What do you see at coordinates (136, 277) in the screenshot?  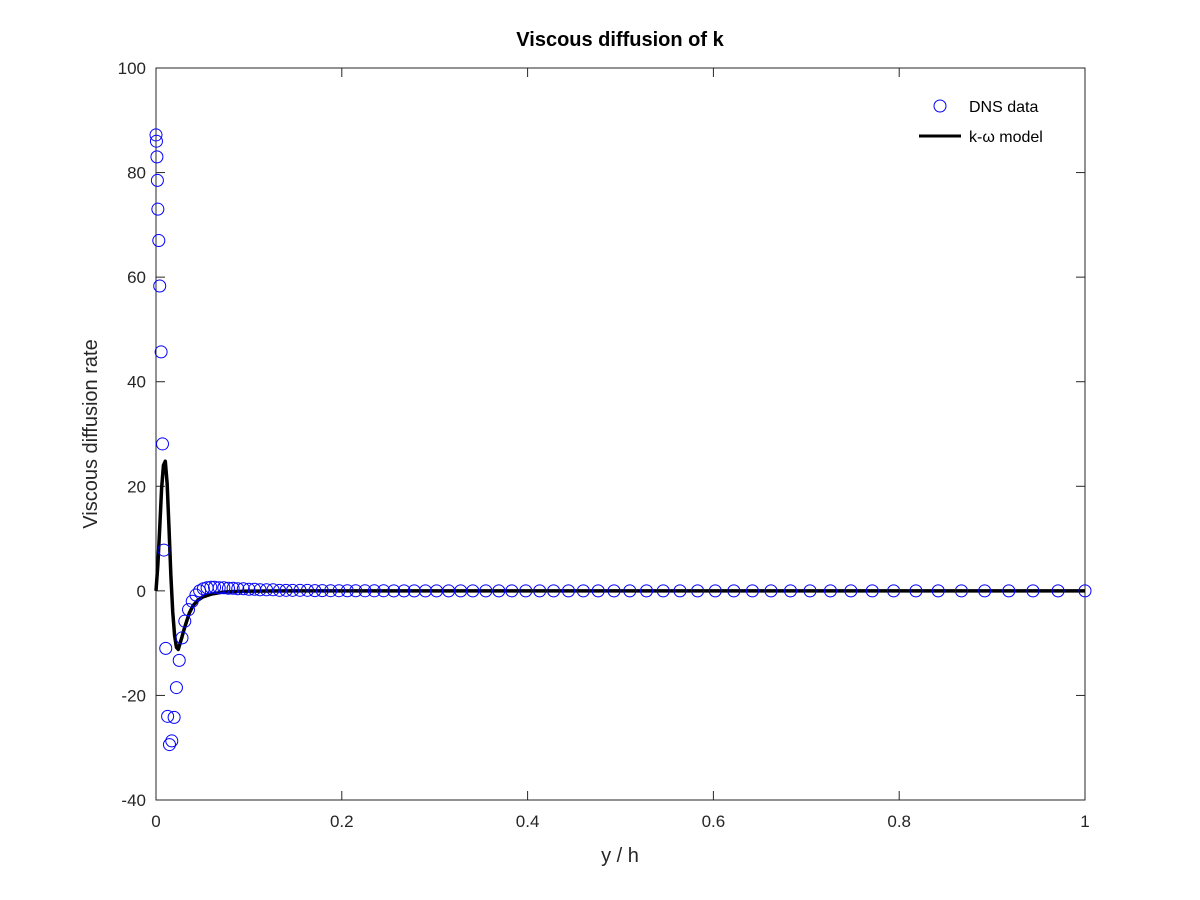 I see `y-tick-label: 60` at bounding box center [136, 277].